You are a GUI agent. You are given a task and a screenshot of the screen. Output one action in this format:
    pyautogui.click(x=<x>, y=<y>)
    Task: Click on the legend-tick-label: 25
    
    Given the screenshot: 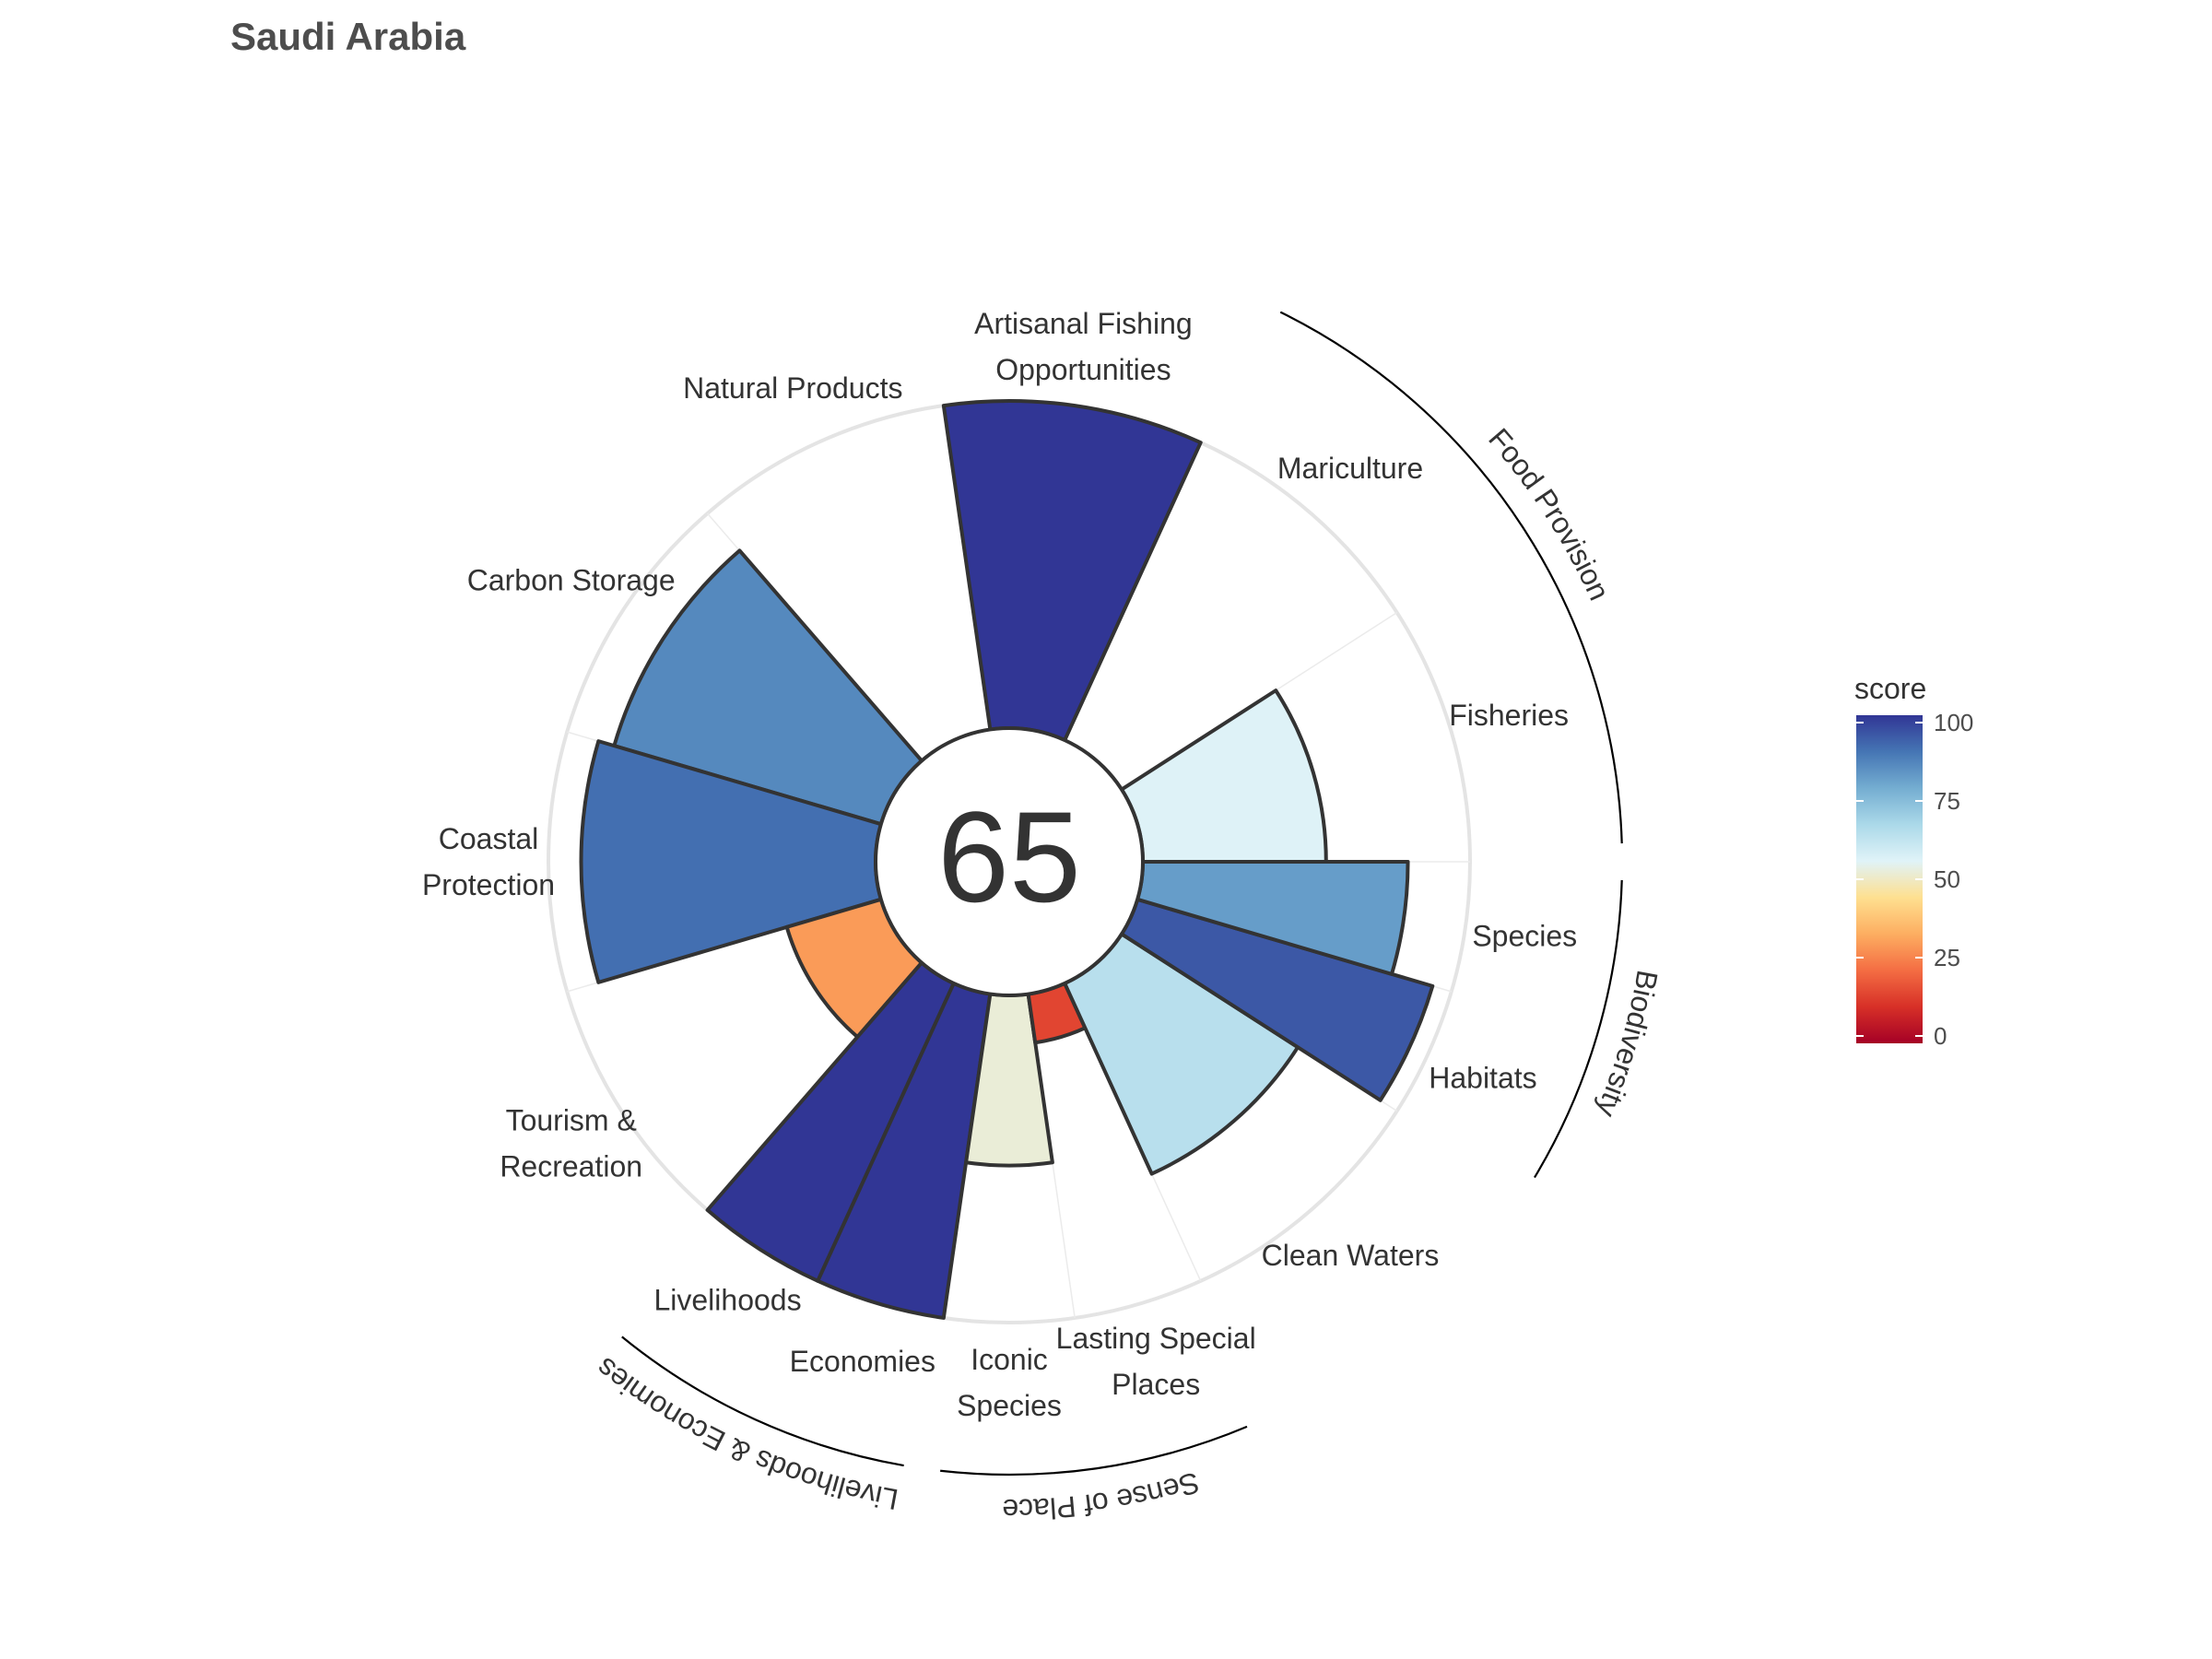 What is the action you would take?
    pyautogui.click(x=1947, y=957)
    